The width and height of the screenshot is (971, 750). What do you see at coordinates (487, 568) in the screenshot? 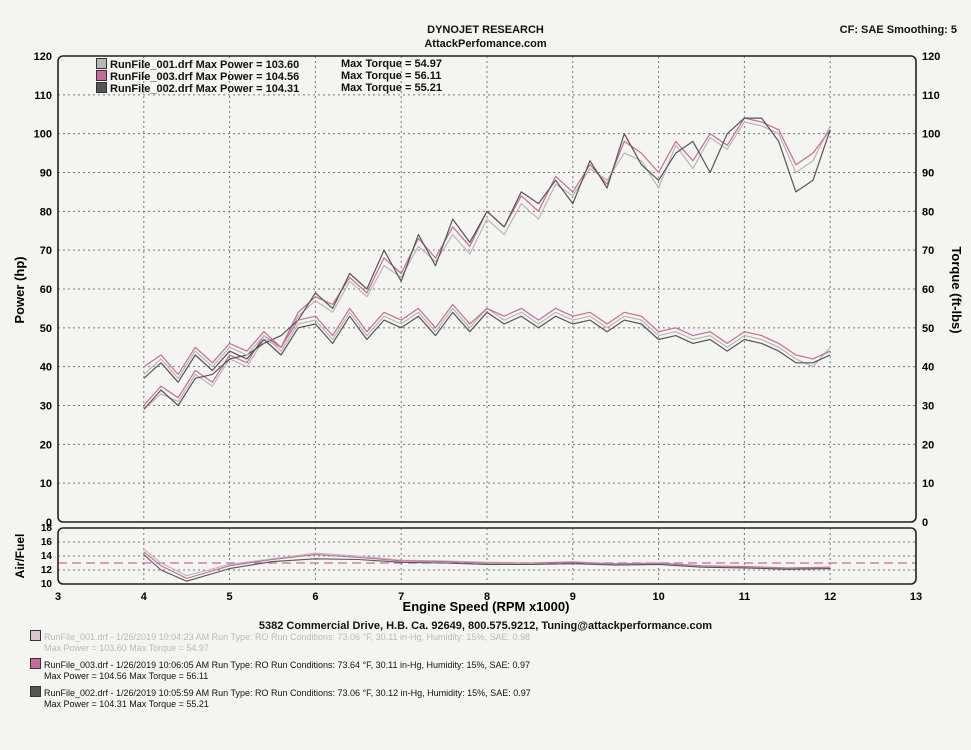
I see `afr-series-line-runfile-002-drf` at bounding box center [487, 568].